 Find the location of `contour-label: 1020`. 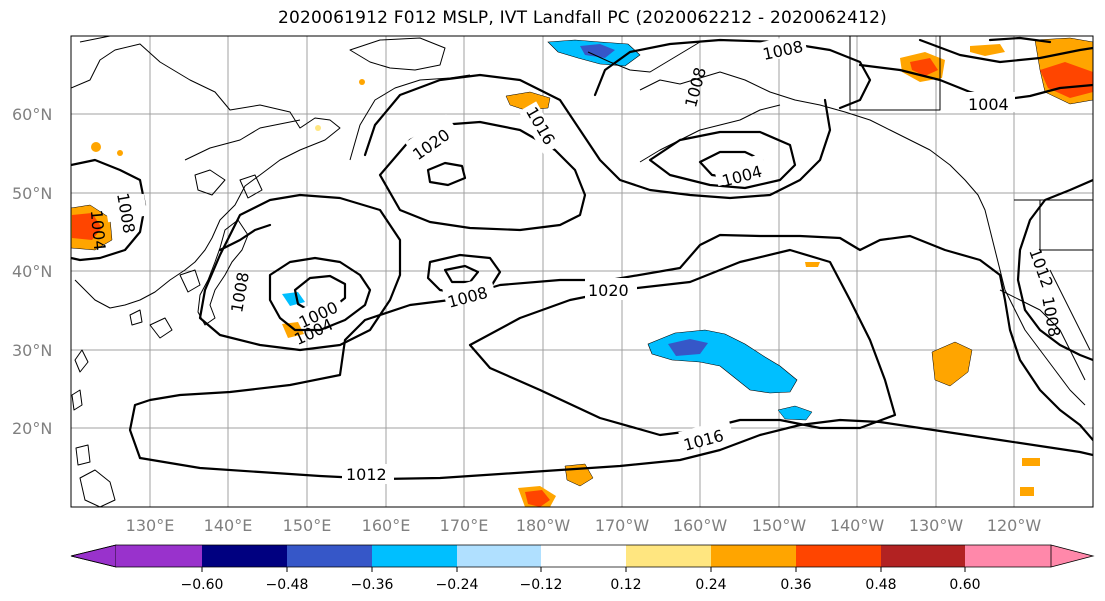

contour-label: 1020 is located at coordinates (608, 290).